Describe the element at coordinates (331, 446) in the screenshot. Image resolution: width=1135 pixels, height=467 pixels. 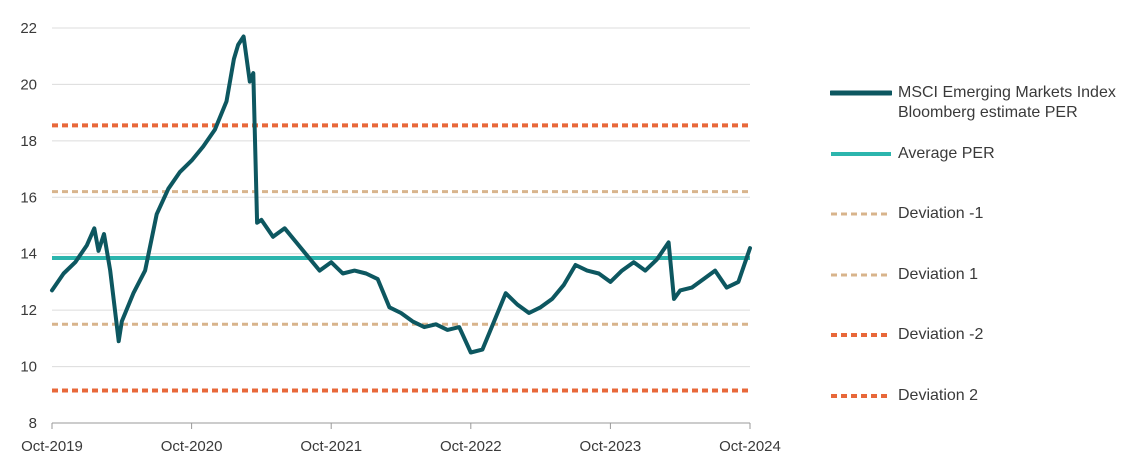
I see `x-tick-label: Oct-2021` at that location.